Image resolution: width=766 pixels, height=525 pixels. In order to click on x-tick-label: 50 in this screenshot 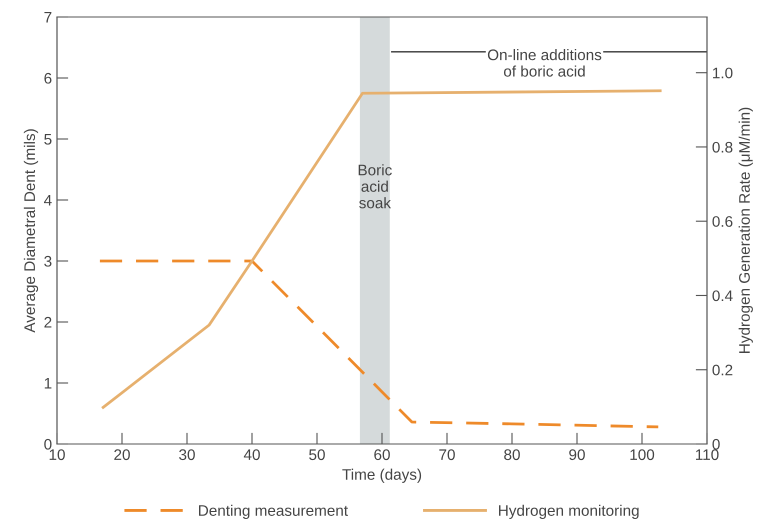, I will do `click(317, 454)`.